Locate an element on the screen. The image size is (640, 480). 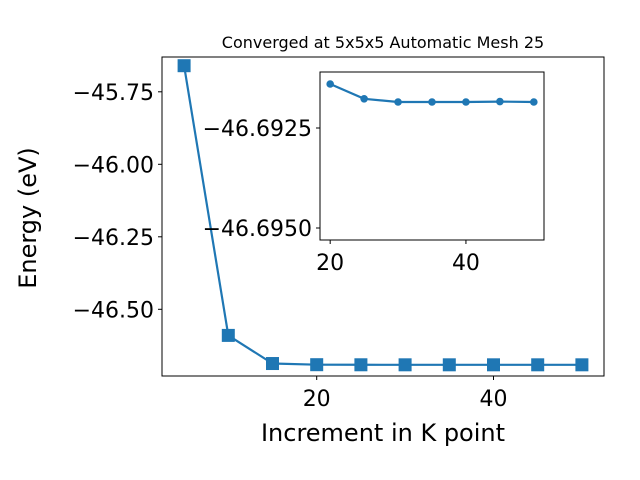
chart-title: Converged at 5x5x5 Automatic Mesh 25 is located at coordinates (383, 42).